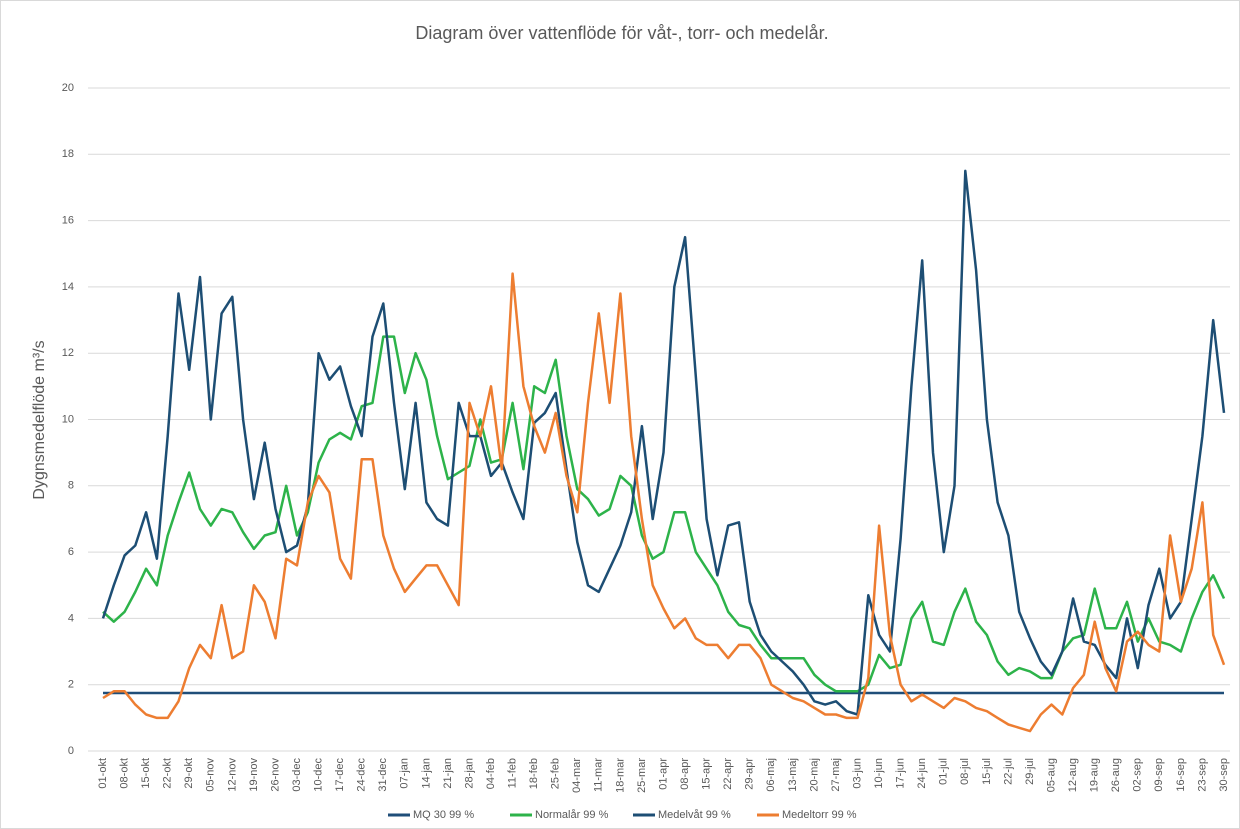 The height and width of the screenshot is (829, 1240). Describe the element at coordinates (254, 775) in the screenshot. I see `x-tick-label: 19-nov` at that location.